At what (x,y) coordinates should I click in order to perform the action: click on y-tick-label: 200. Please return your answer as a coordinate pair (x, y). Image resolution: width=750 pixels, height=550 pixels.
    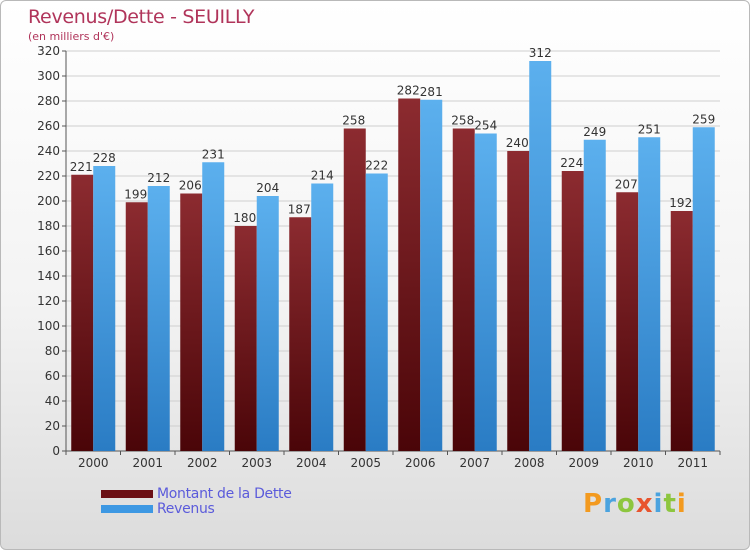
    Looking at the image, I should click on (48, 201).